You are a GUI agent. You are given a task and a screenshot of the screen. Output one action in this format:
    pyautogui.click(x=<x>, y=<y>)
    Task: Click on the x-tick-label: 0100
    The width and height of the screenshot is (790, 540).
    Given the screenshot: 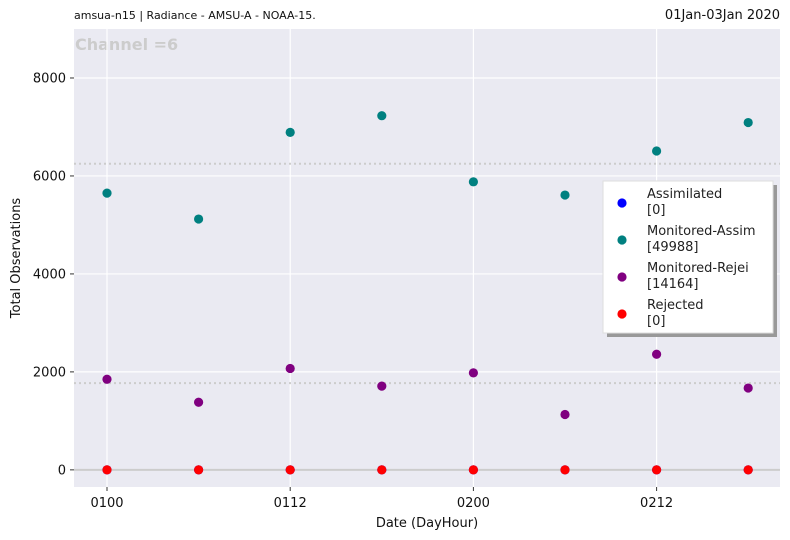 What is the action you would take?
    pyautogui.click(x=106, y=503)
    